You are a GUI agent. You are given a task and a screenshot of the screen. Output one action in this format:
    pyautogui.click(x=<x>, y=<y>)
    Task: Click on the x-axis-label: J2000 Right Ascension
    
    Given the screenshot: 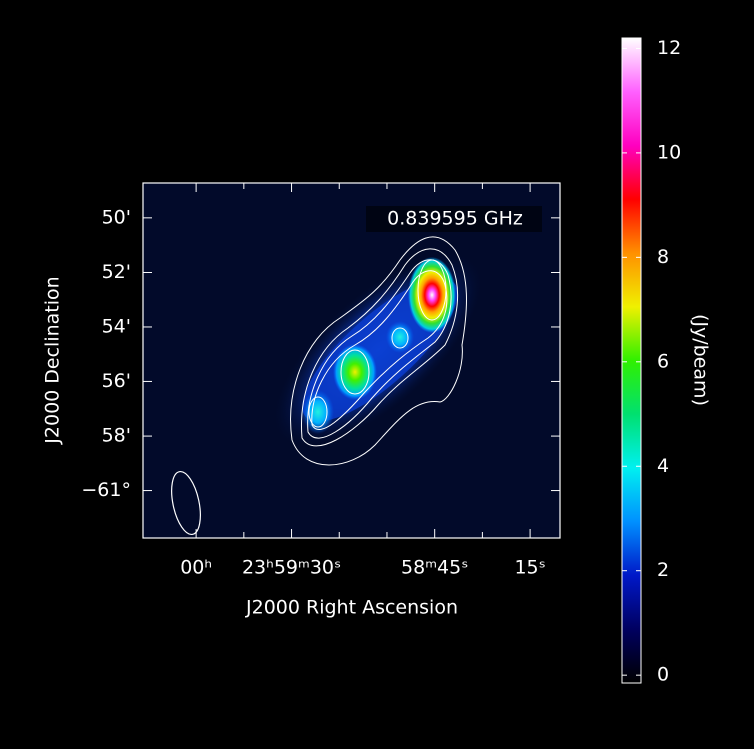 What is the action you would take?
    pyautogui.click(x=351, y=608)
    